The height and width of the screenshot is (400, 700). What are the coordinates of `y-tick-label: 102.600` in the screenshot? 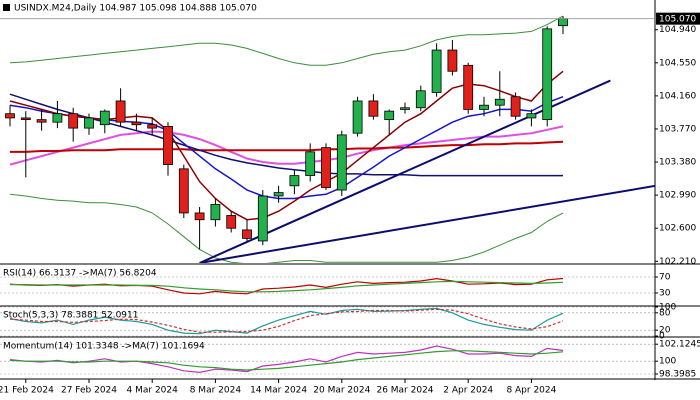 It's located at (677, 229).